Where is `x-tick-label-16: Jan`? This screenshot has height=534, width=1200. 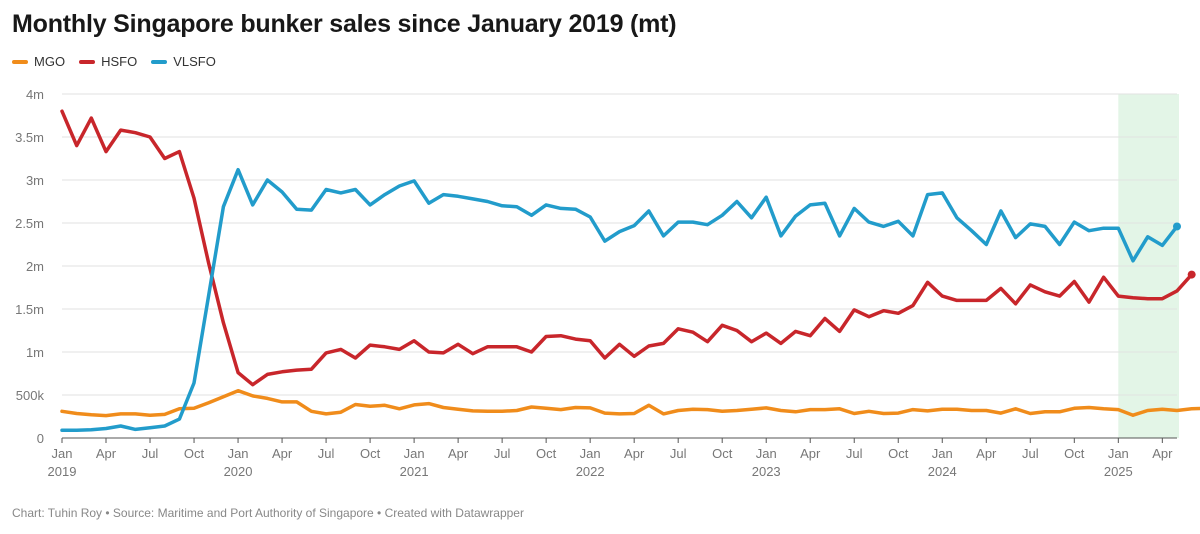
x-tick-label-16: Jan is located at coordinates (766, 453).